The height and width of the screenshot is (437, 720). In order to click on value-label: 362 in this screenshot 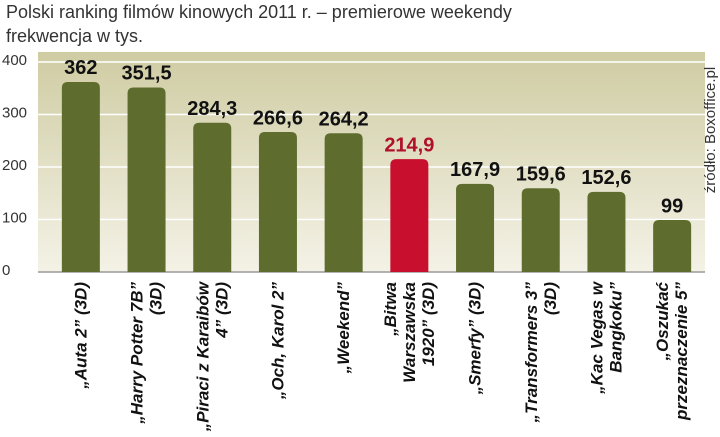, I will do `click(80, 68)`.